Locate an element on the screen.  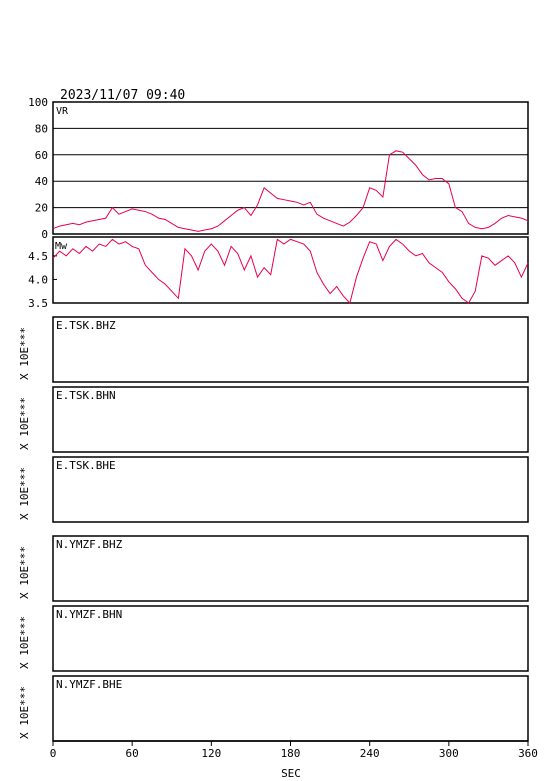
x-axis-title: SEC is located at coordinates (291, 773).